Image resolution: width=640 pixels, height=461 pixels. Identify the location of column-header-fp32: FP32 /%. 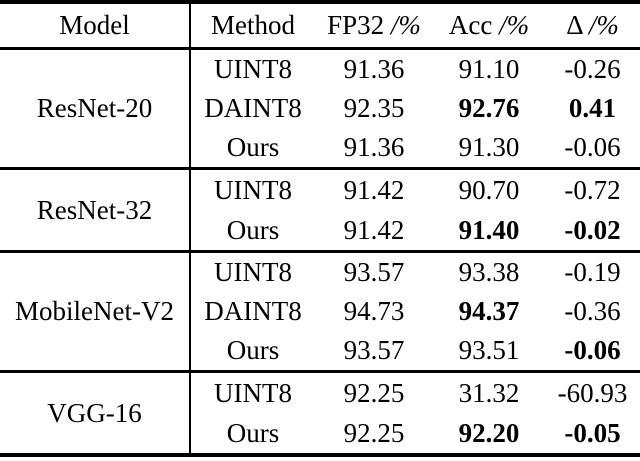
(374, 25).